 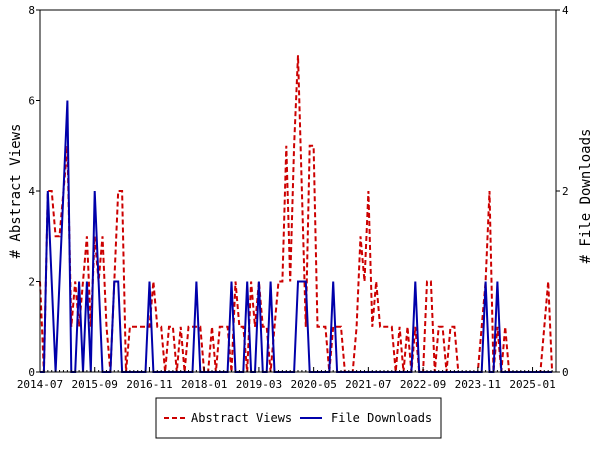 I want to click on y-tick-label-4: 8, so click(x=31, y=10).